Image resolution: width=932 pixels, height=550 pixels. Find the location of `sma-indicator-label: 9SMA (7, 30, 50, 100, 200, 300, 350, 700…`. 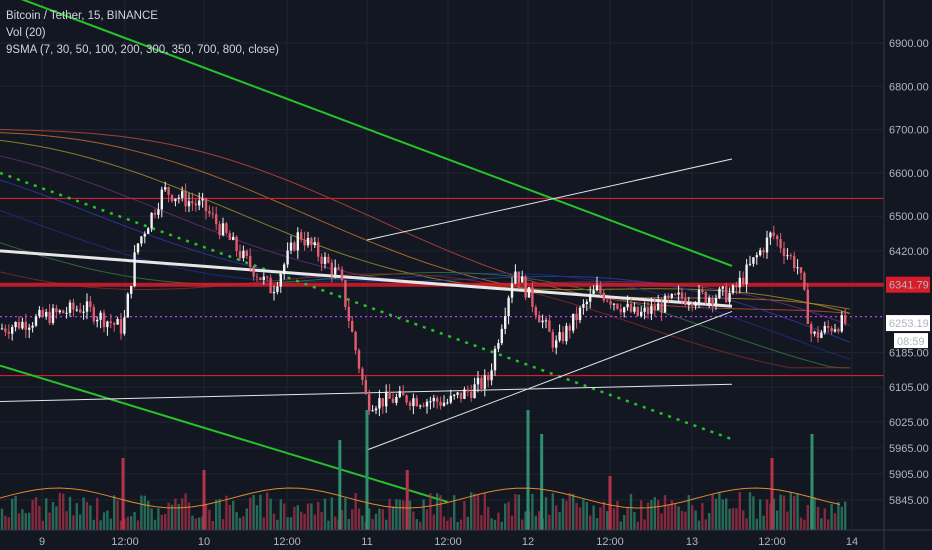

sma-indicator-label: 9SMA (7, 30, 50, 100, 200, 300, 350, 700… is located at coordinates (142, 50).